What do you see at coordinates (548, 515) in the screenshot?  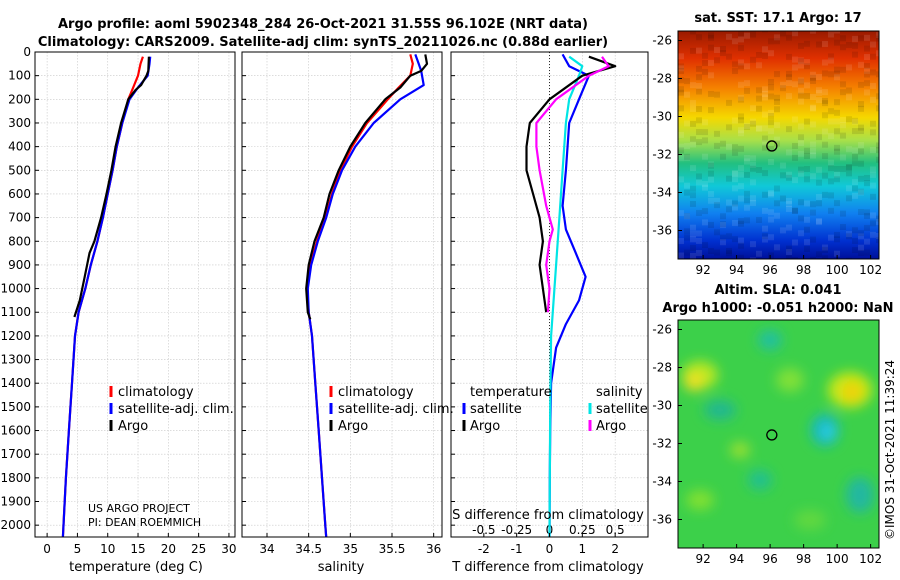 I see `difference-xlabel2: S difference from climatology` at bounding box center [548, 515].